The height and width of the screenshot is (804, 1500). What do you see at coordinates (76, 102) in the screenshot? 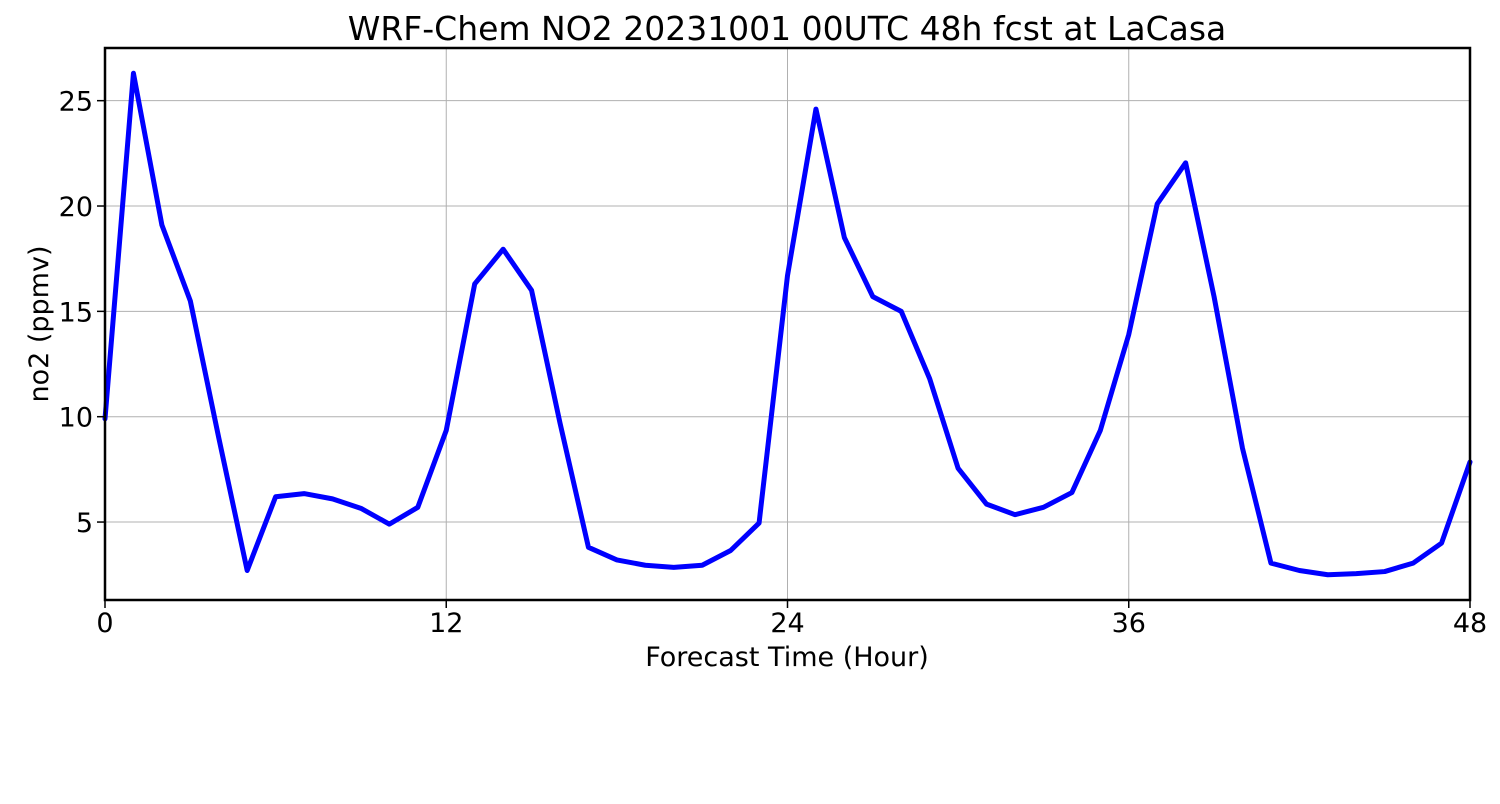
I see `y-tick-label: 25` at bounding box center [76, 102].